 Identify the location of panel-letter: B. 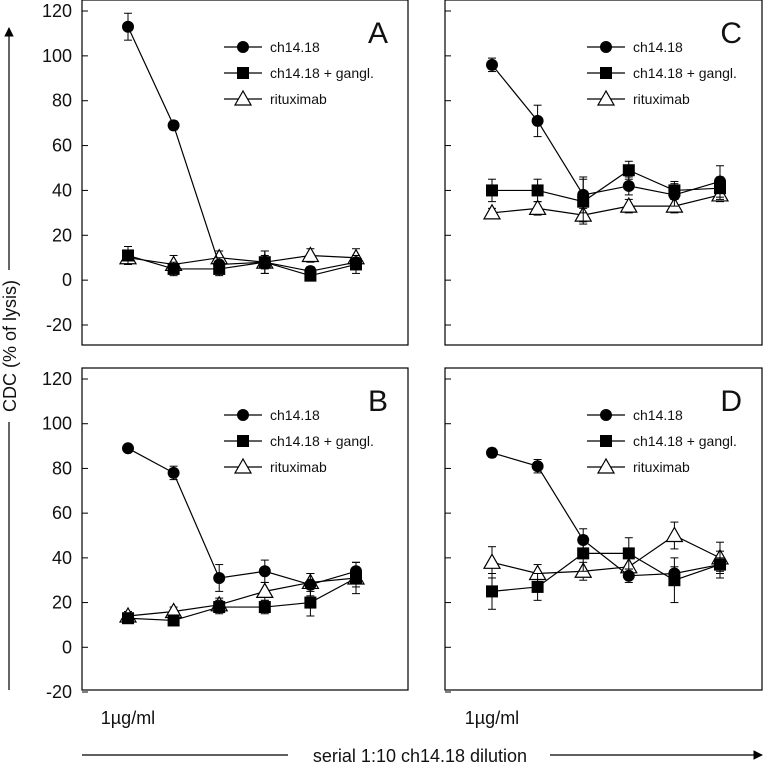
(378, 401).